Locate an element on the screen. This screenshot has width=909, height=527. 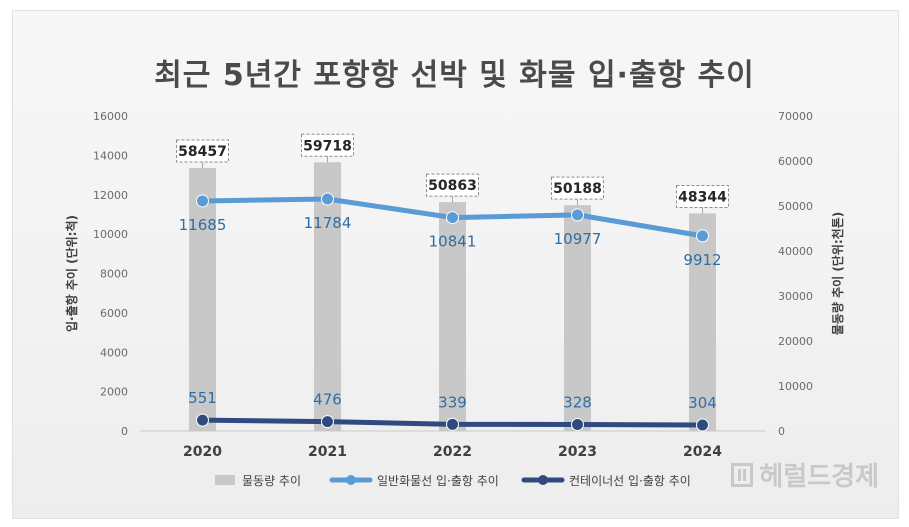
bar-2022 is located at coordinates (452, 316).